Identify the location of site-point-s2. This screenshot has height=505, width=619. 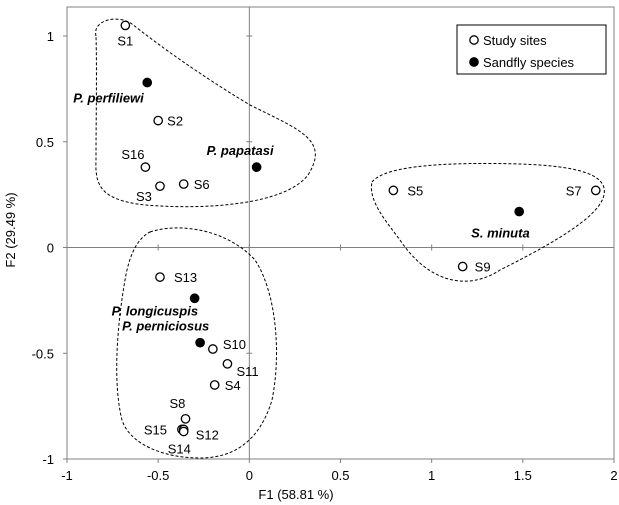
(158, 120).